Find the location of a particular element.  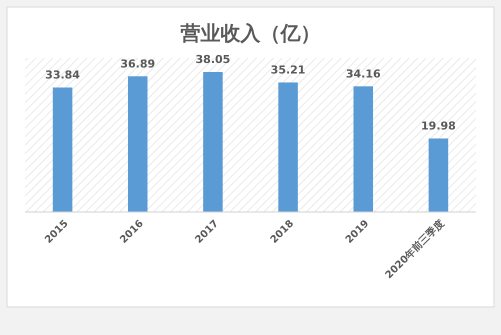

data-label: 36.89 is located at coordinates (138, 63).